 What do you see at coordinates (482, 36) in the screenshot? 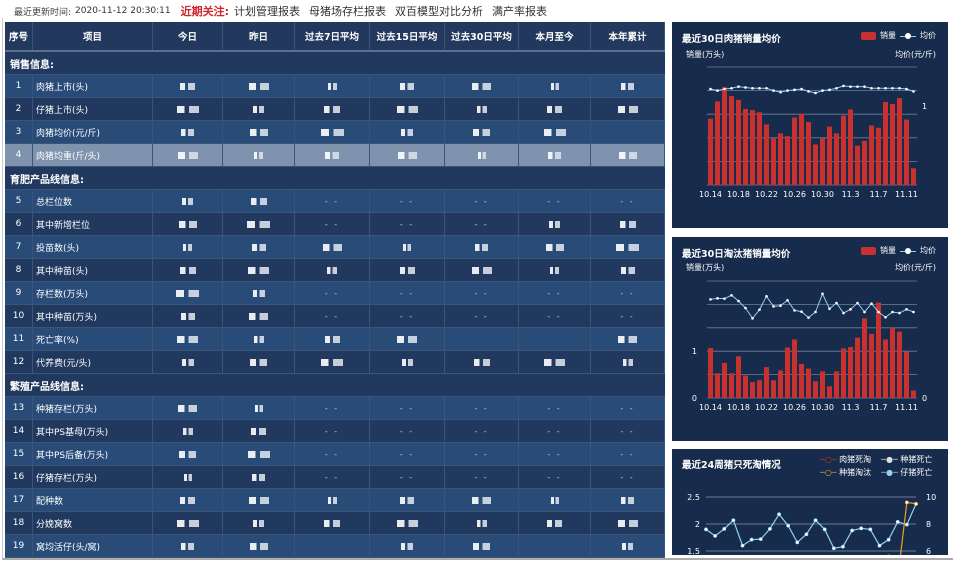
I see `column-header: 过去30日平均` at bounding box center [482, 36].